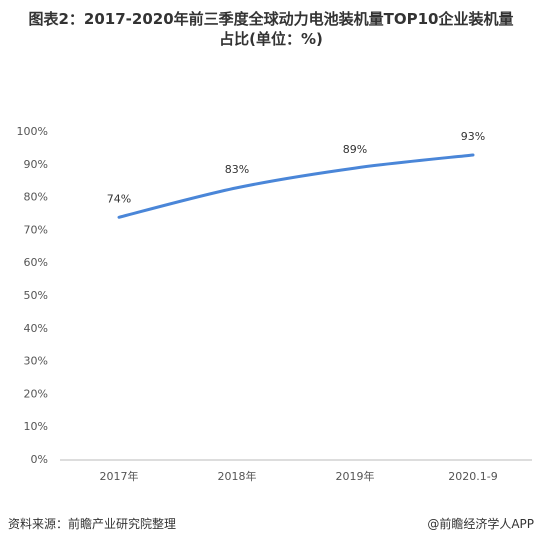 The height and width of the screenshot is (545, 542). I want to click on x-tick-label: 2019年, so click(355, 476).